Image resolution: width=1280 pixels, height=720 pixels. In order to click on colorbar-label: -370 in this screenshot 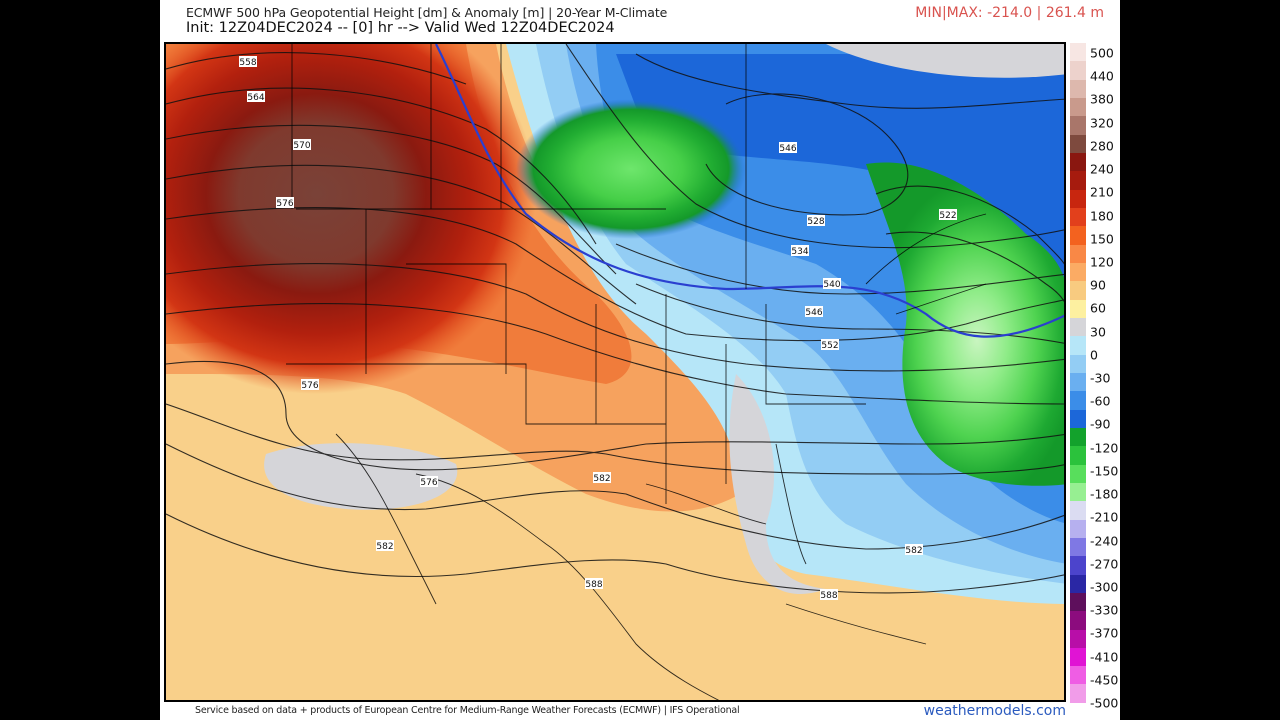, I will do `click(1104, 633)`.